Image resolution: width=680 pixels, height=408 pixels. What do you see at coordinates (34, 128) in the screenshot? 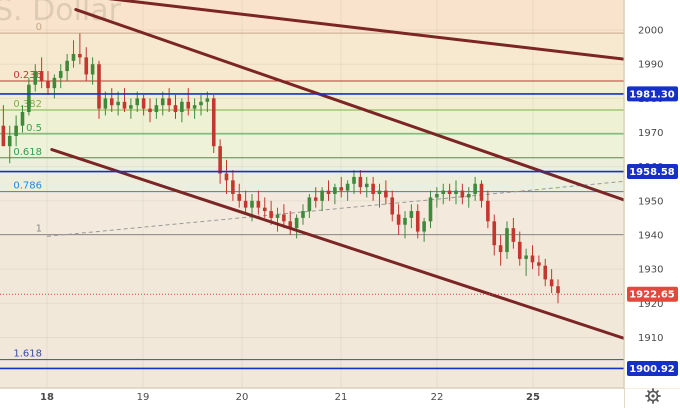
I see `fib-label: 0.5` at bounding box center [34, 128].